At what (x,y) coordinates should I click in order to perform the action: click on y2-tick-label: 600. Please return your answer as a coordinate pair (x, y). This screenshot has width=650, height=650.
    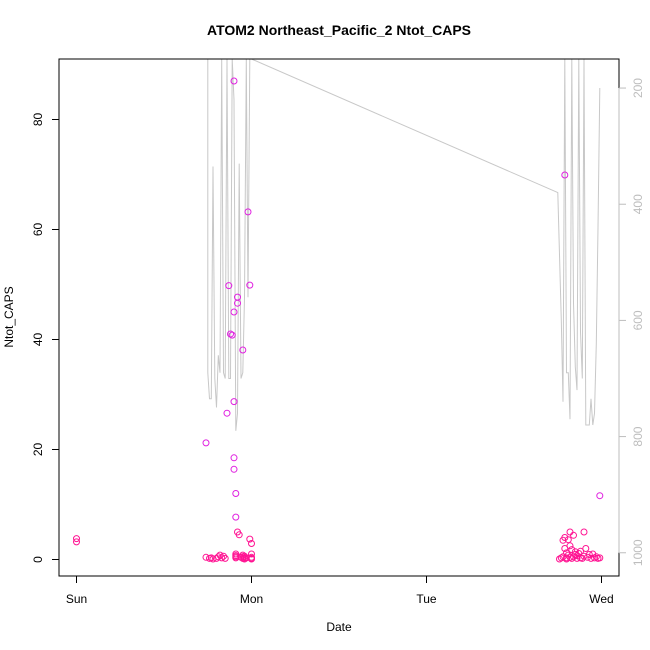
    Looking at the image, I should click on (638, 320).